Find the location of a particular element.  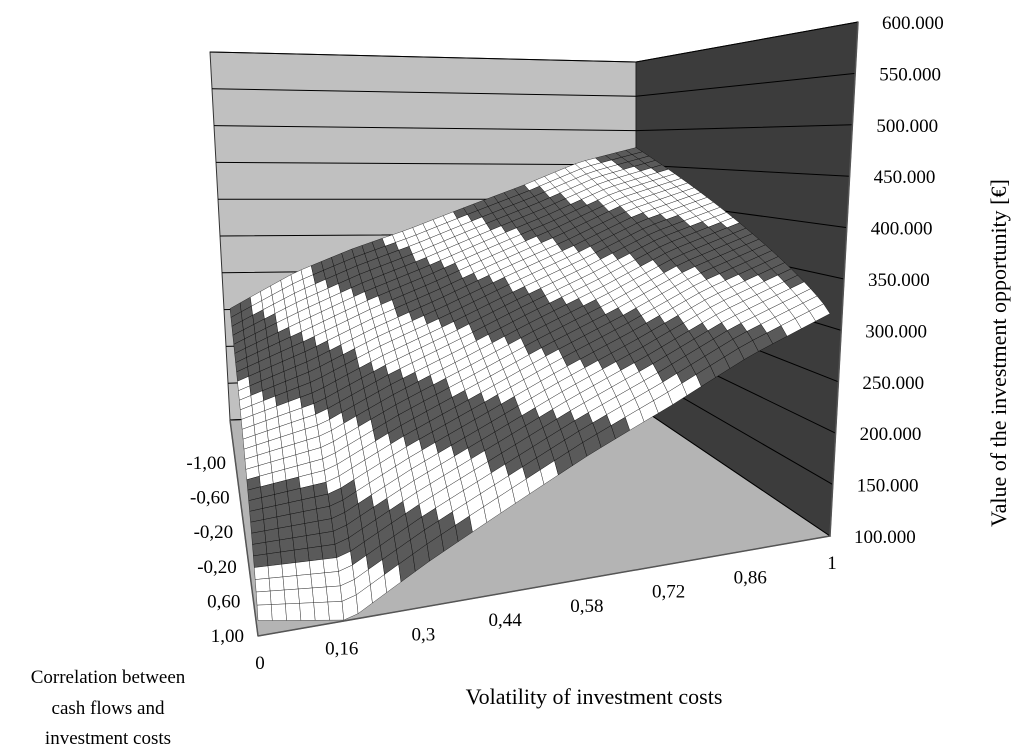

z-tick-label: 350.000 is located at coordinates (899, 280).